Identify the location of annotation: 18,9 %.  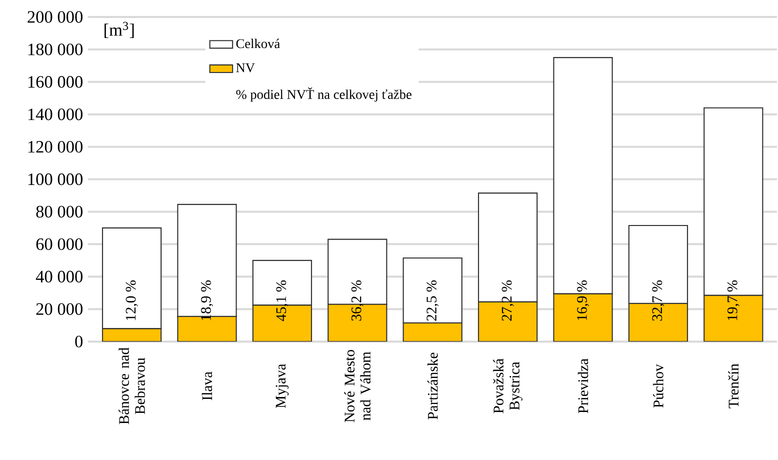
(207, 300).